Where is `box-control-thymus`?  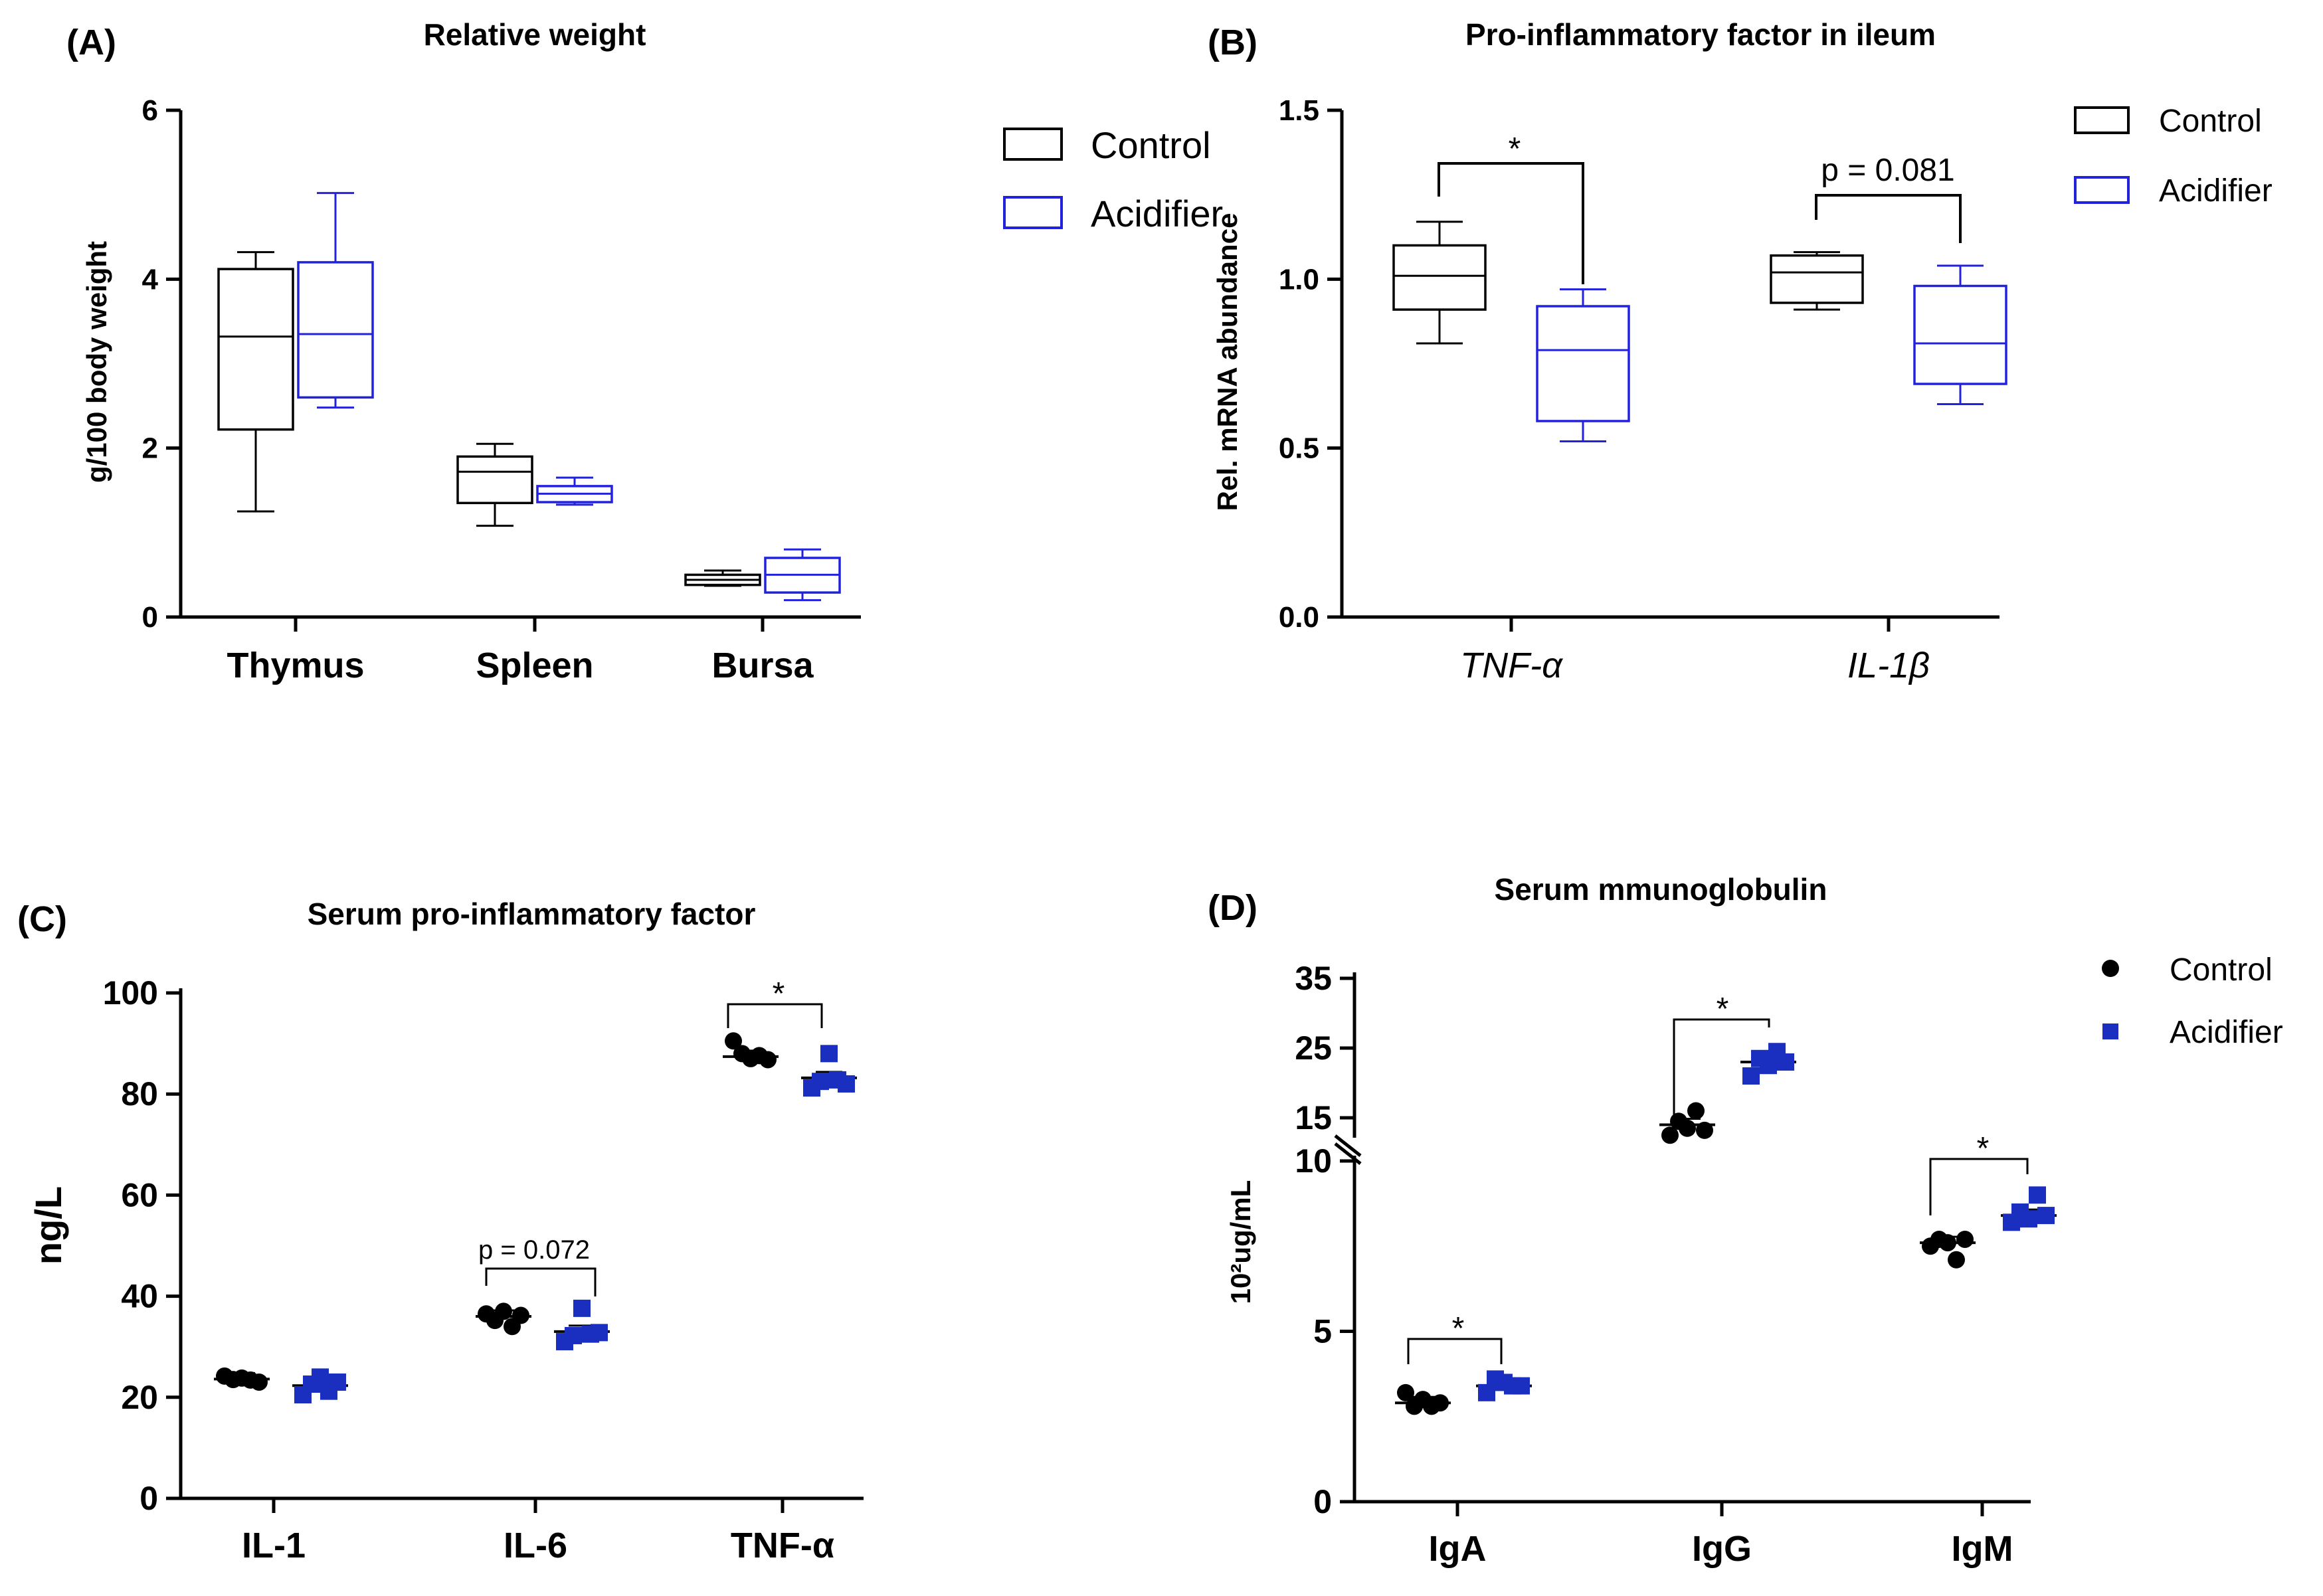 box-control-thymus is located at coordinates (255, 382).